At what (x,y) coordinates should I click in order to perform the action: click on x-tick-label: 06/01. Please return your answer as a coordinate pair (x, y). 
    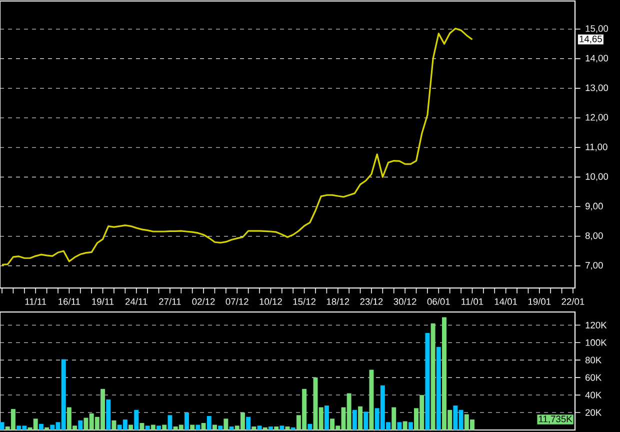
    Looking at the image, I should click on (438, 301).